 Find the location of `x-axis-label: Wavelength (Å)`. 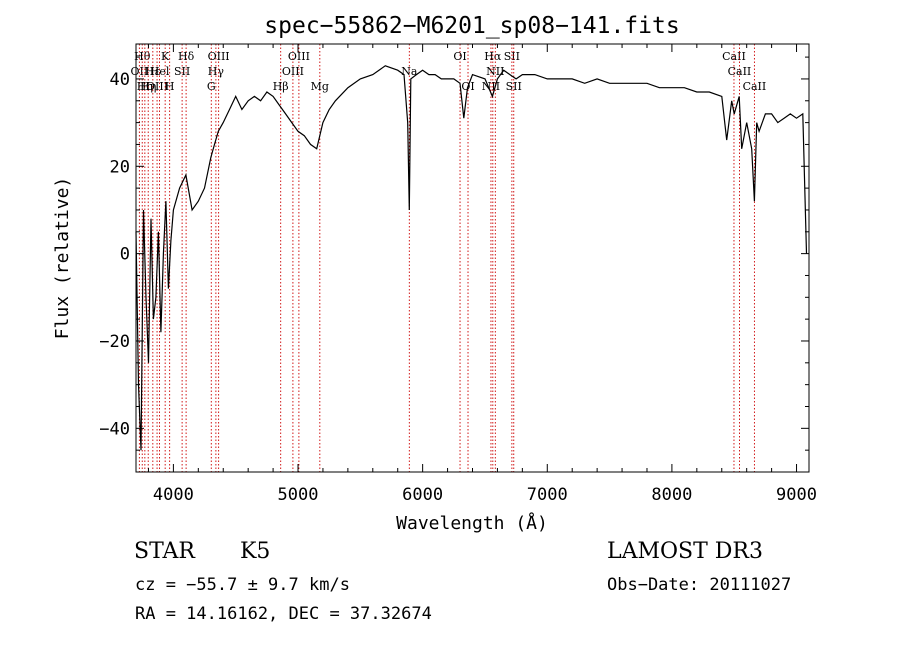

x-axis-label: Wavelength (Å) is located at coordinates (472, 523).